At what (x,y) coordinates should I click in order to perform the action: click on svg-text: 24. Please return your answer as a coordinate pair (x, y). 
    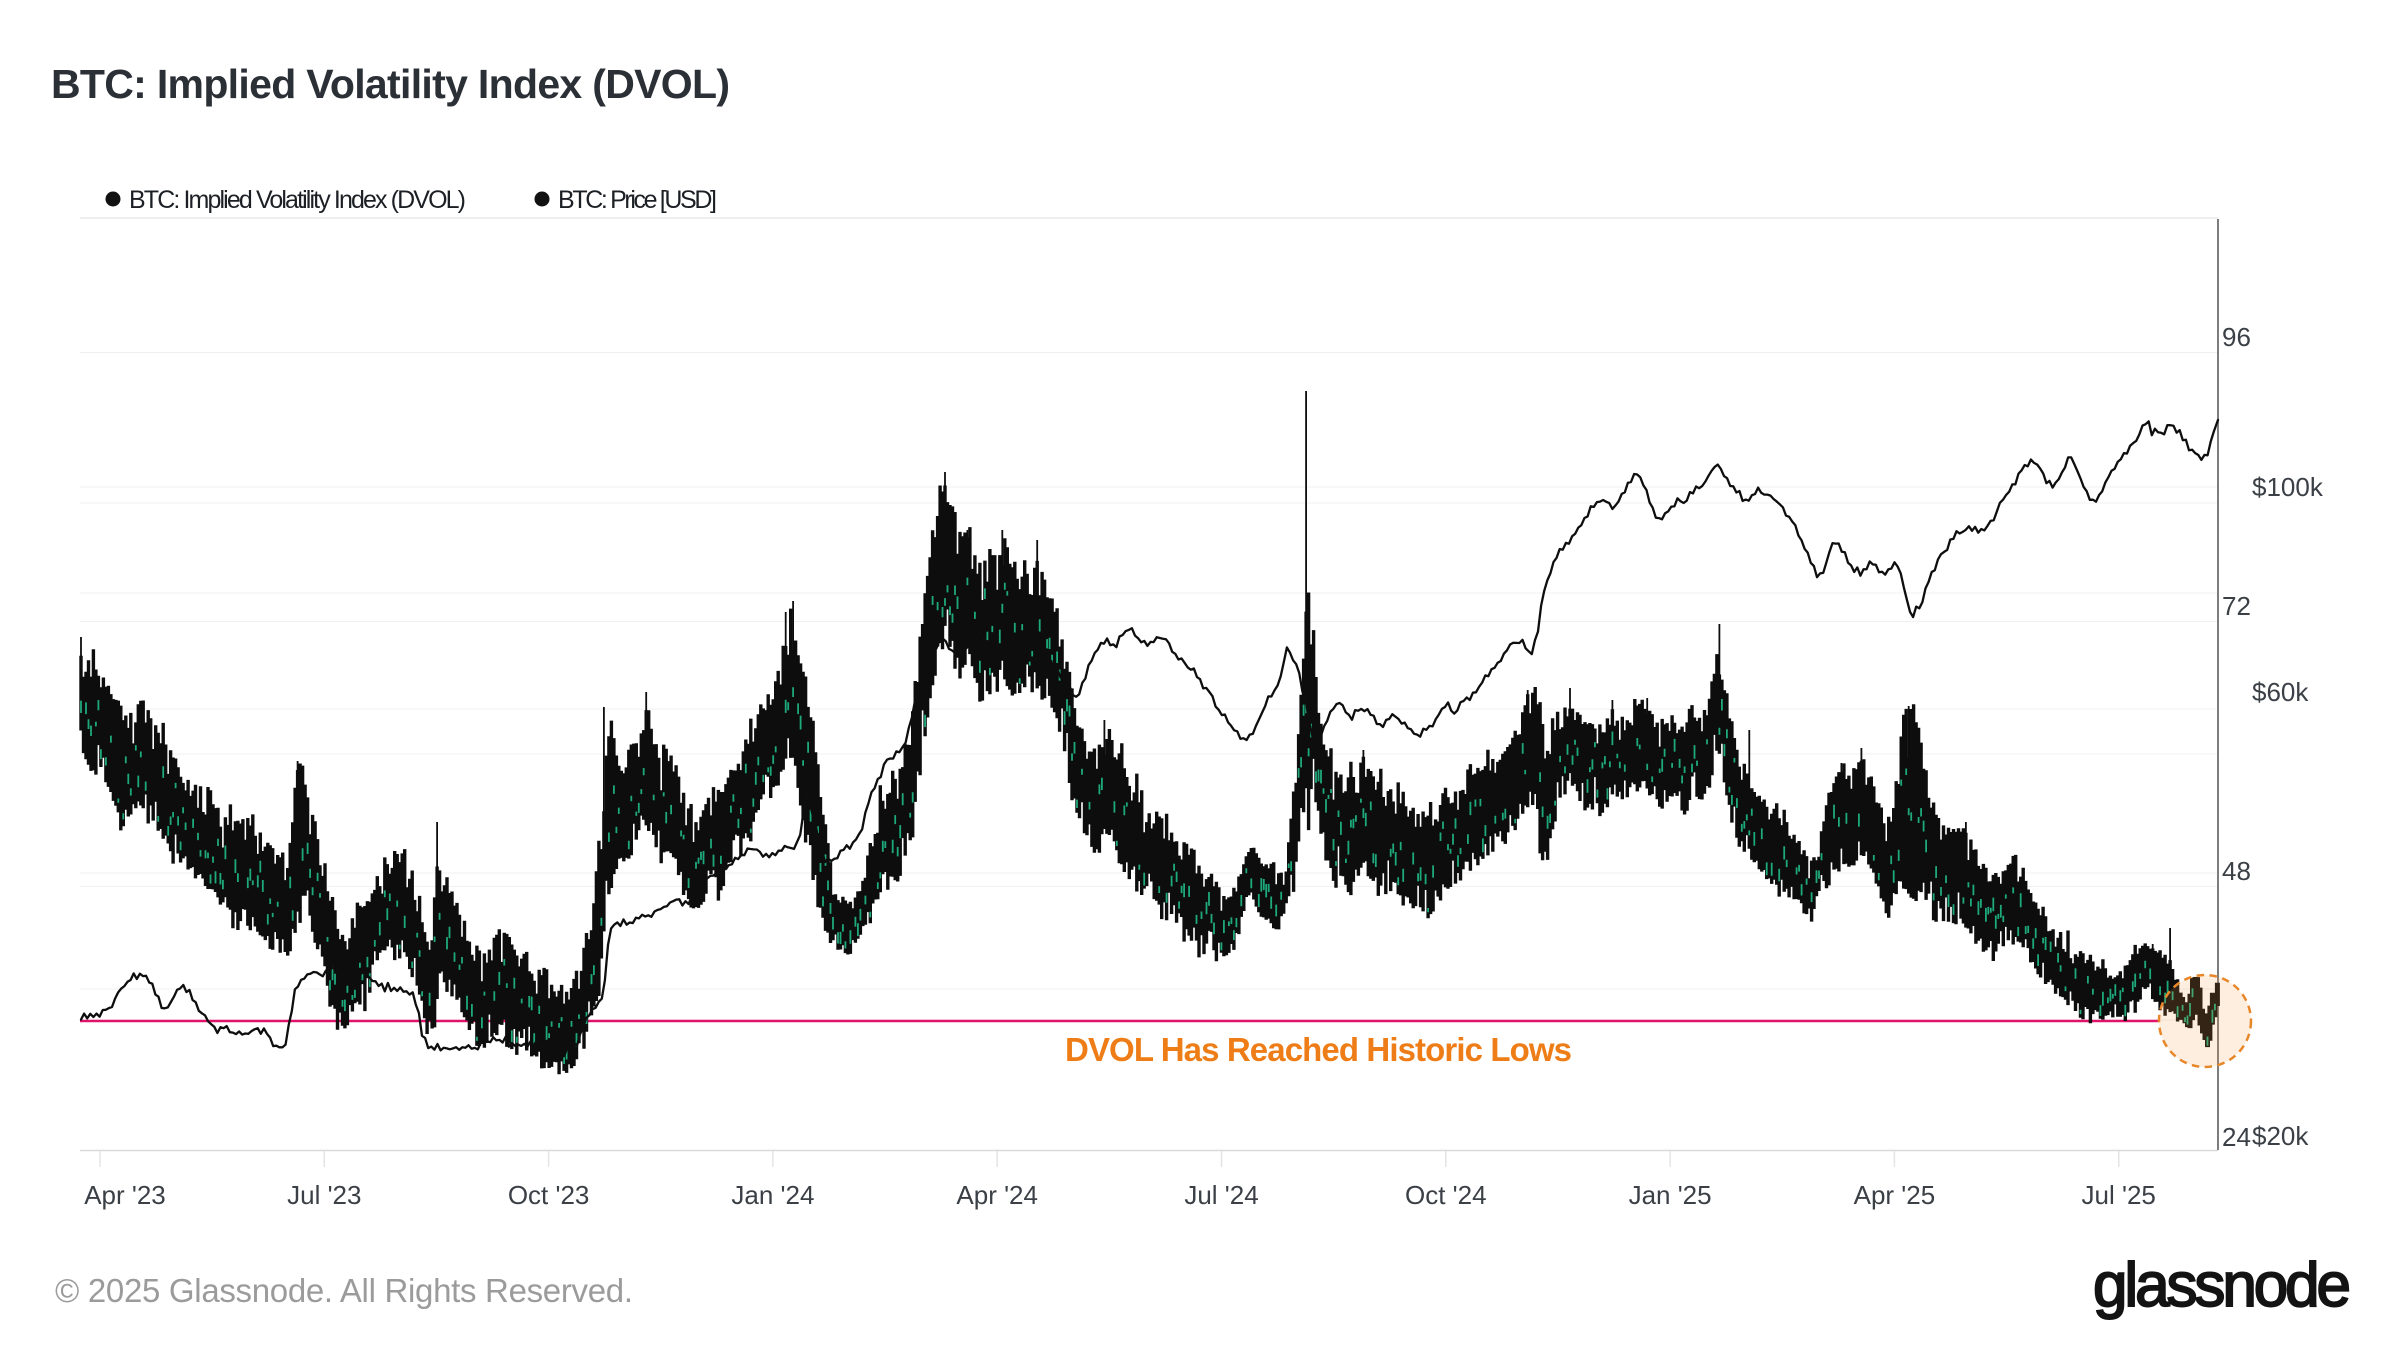
    Looking at the image, I should click on (2236, 1137).